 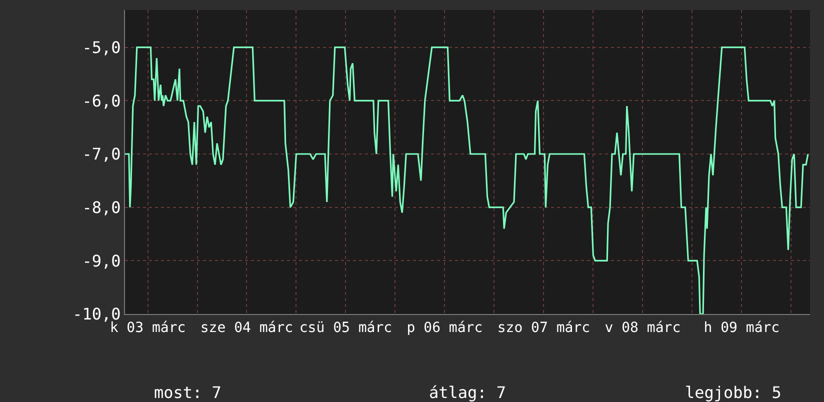 I want to click on y-tick-label: -5,0, so click(x=101, y=47).